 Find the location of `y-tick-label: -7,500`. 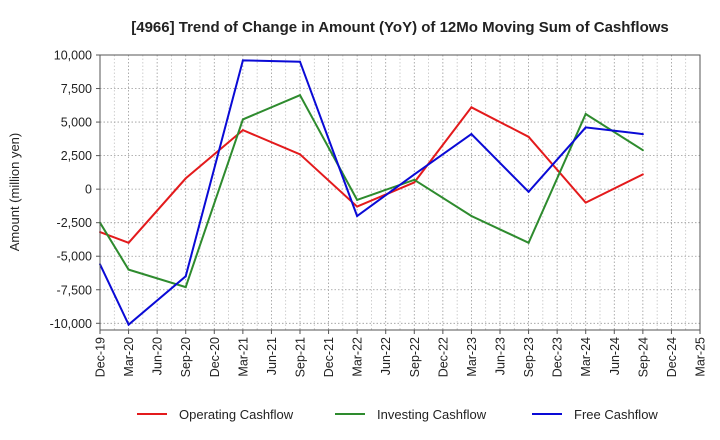

y-tick-label: -7,500 is located at coordinates (74, 290).